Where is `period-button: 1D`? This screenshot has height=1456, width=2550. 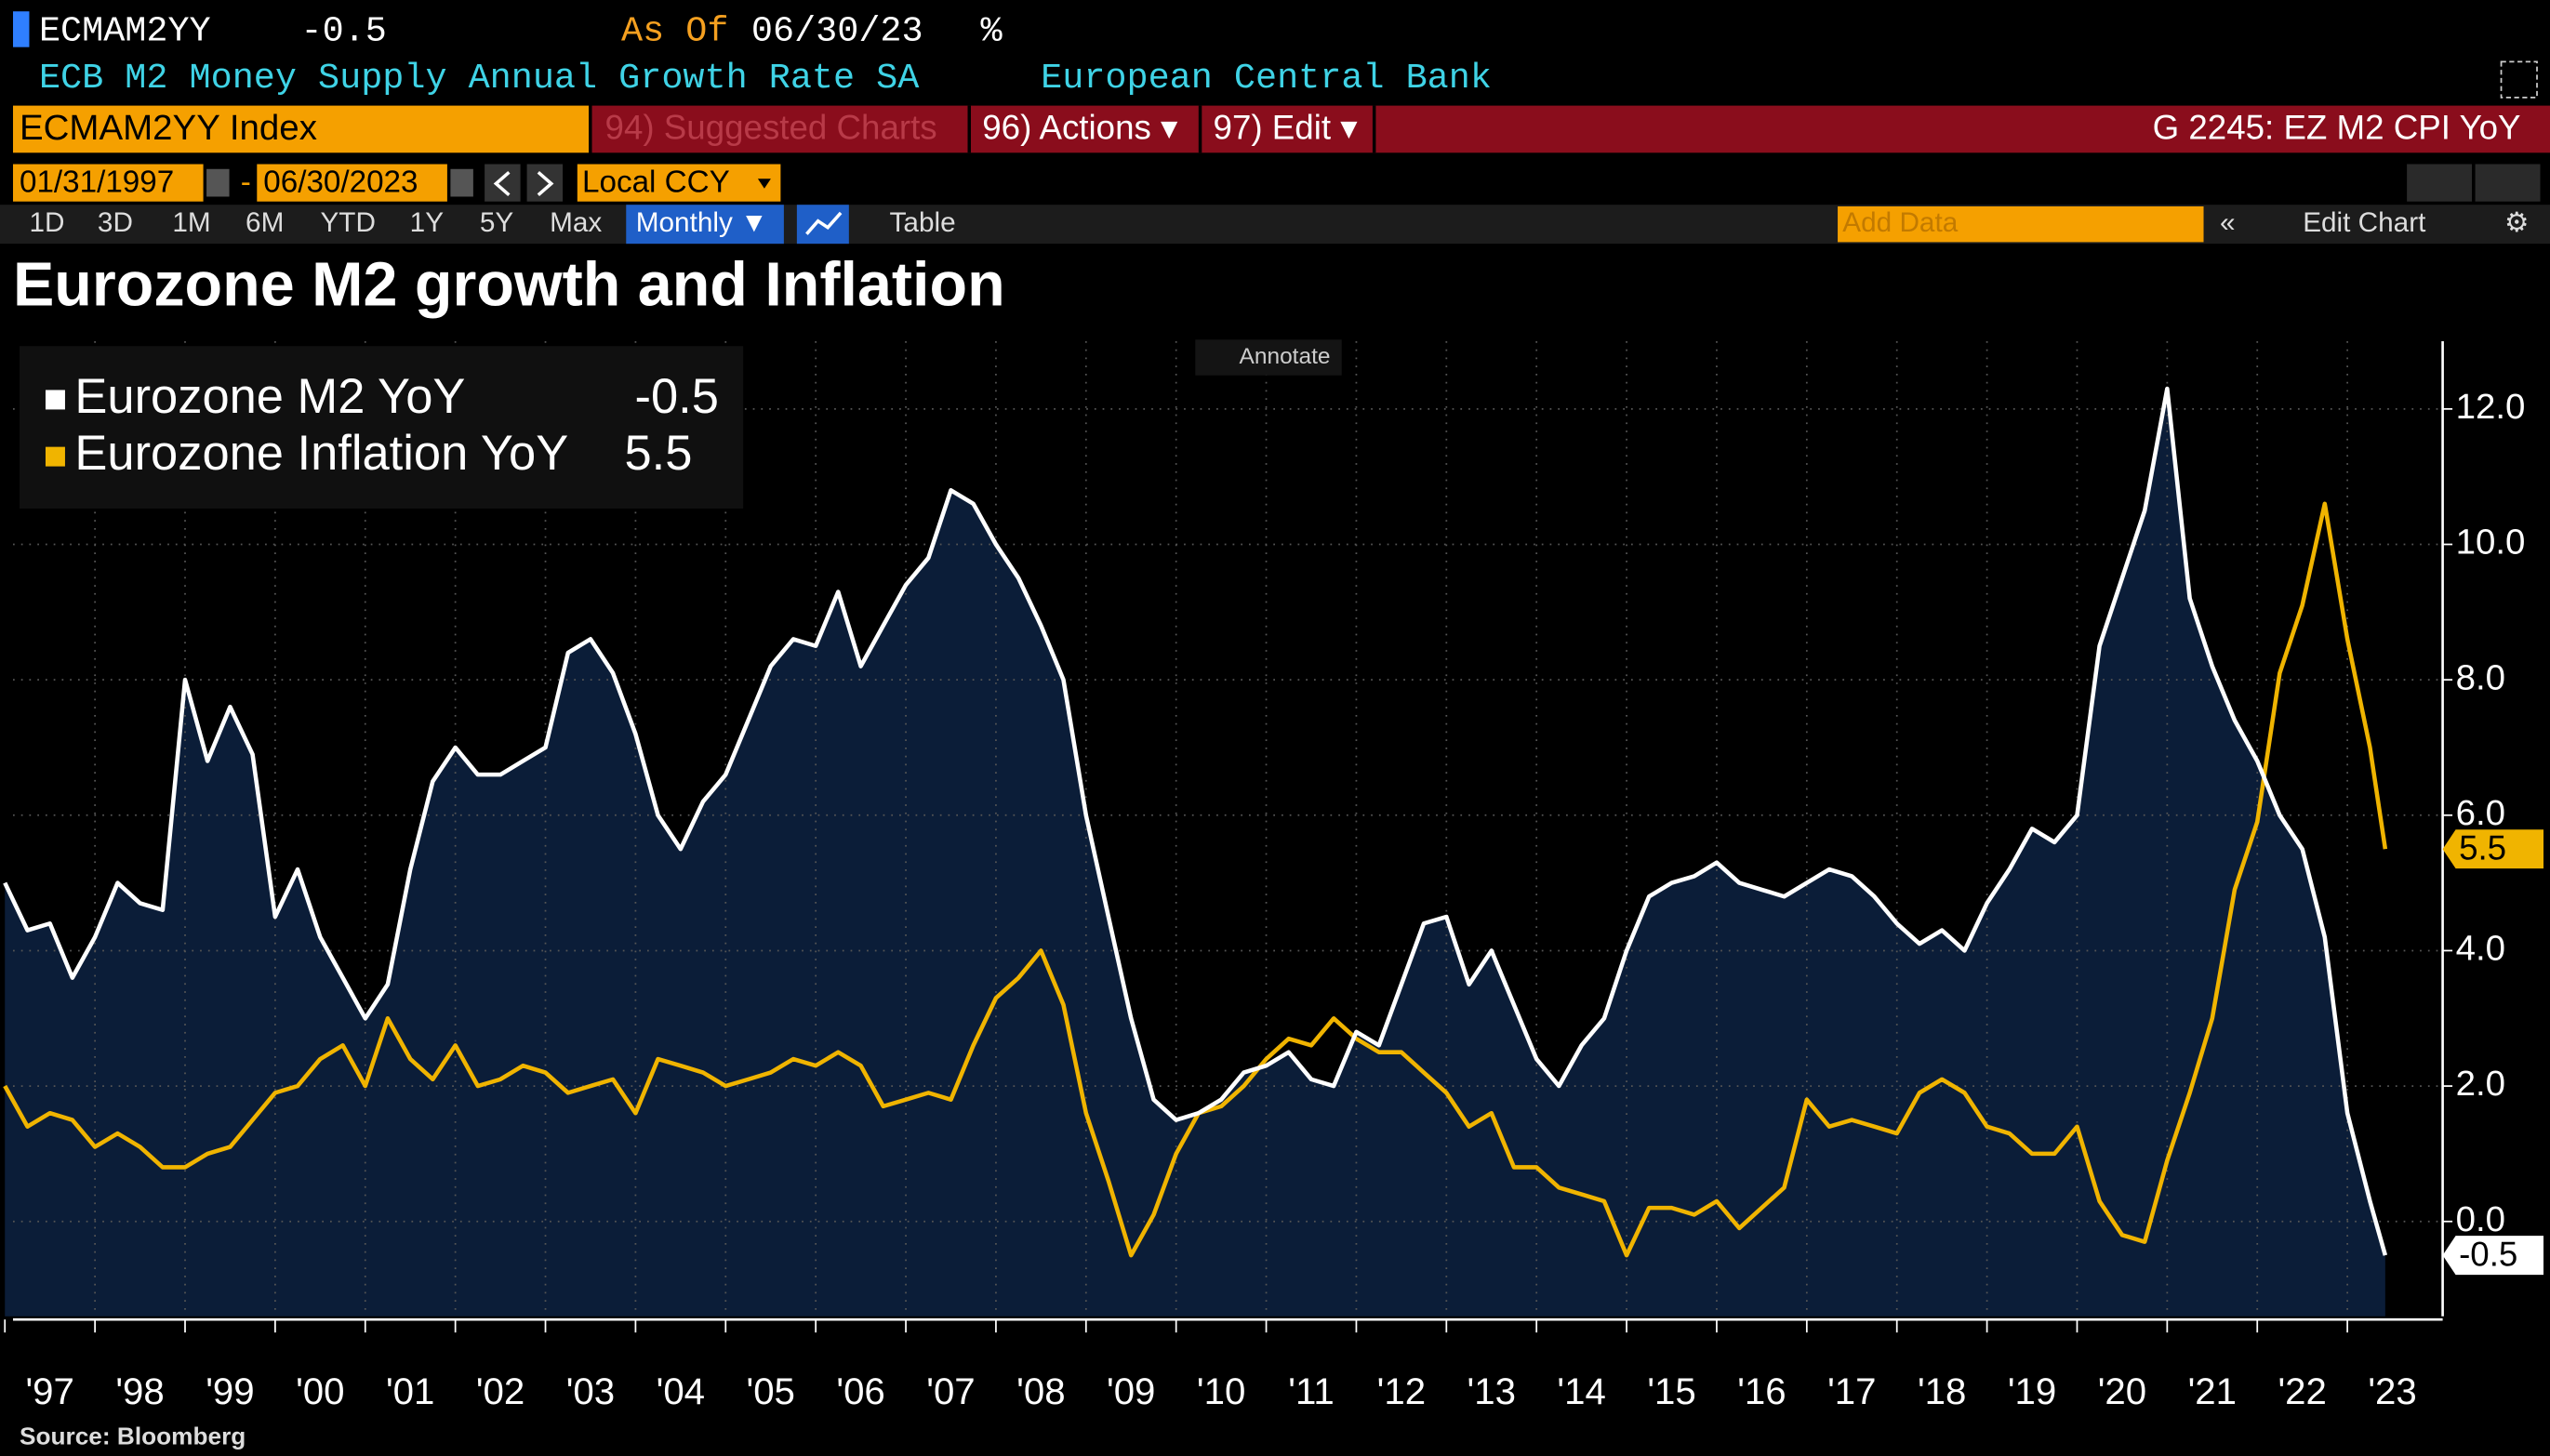
period-button: 1D is located at coordinates (46, 222).